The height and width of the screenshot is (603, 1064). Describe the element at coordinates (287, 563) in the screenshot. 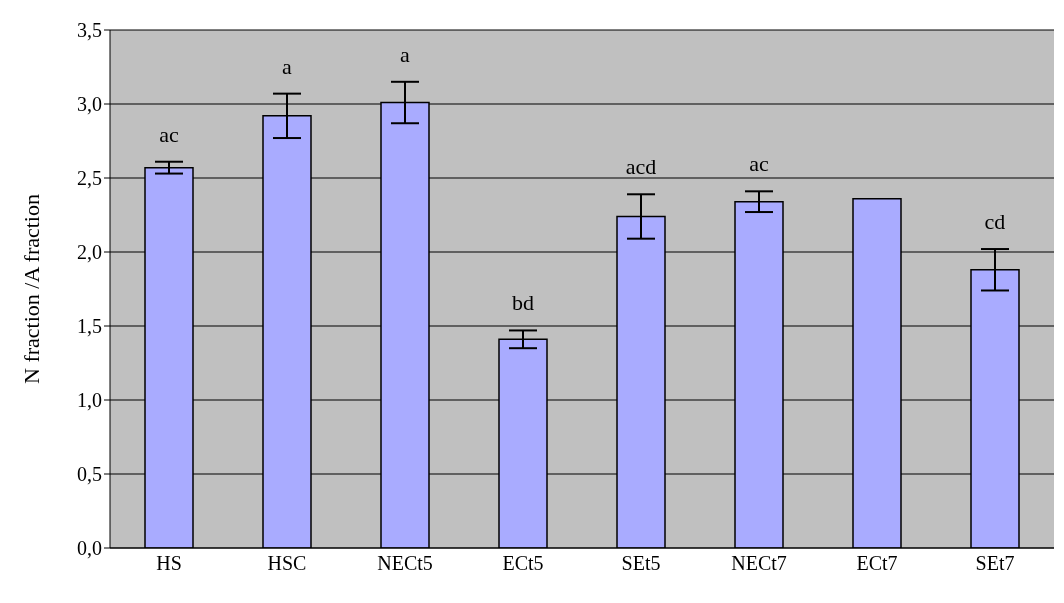

I see `x-tick-label: HSC` at that location.